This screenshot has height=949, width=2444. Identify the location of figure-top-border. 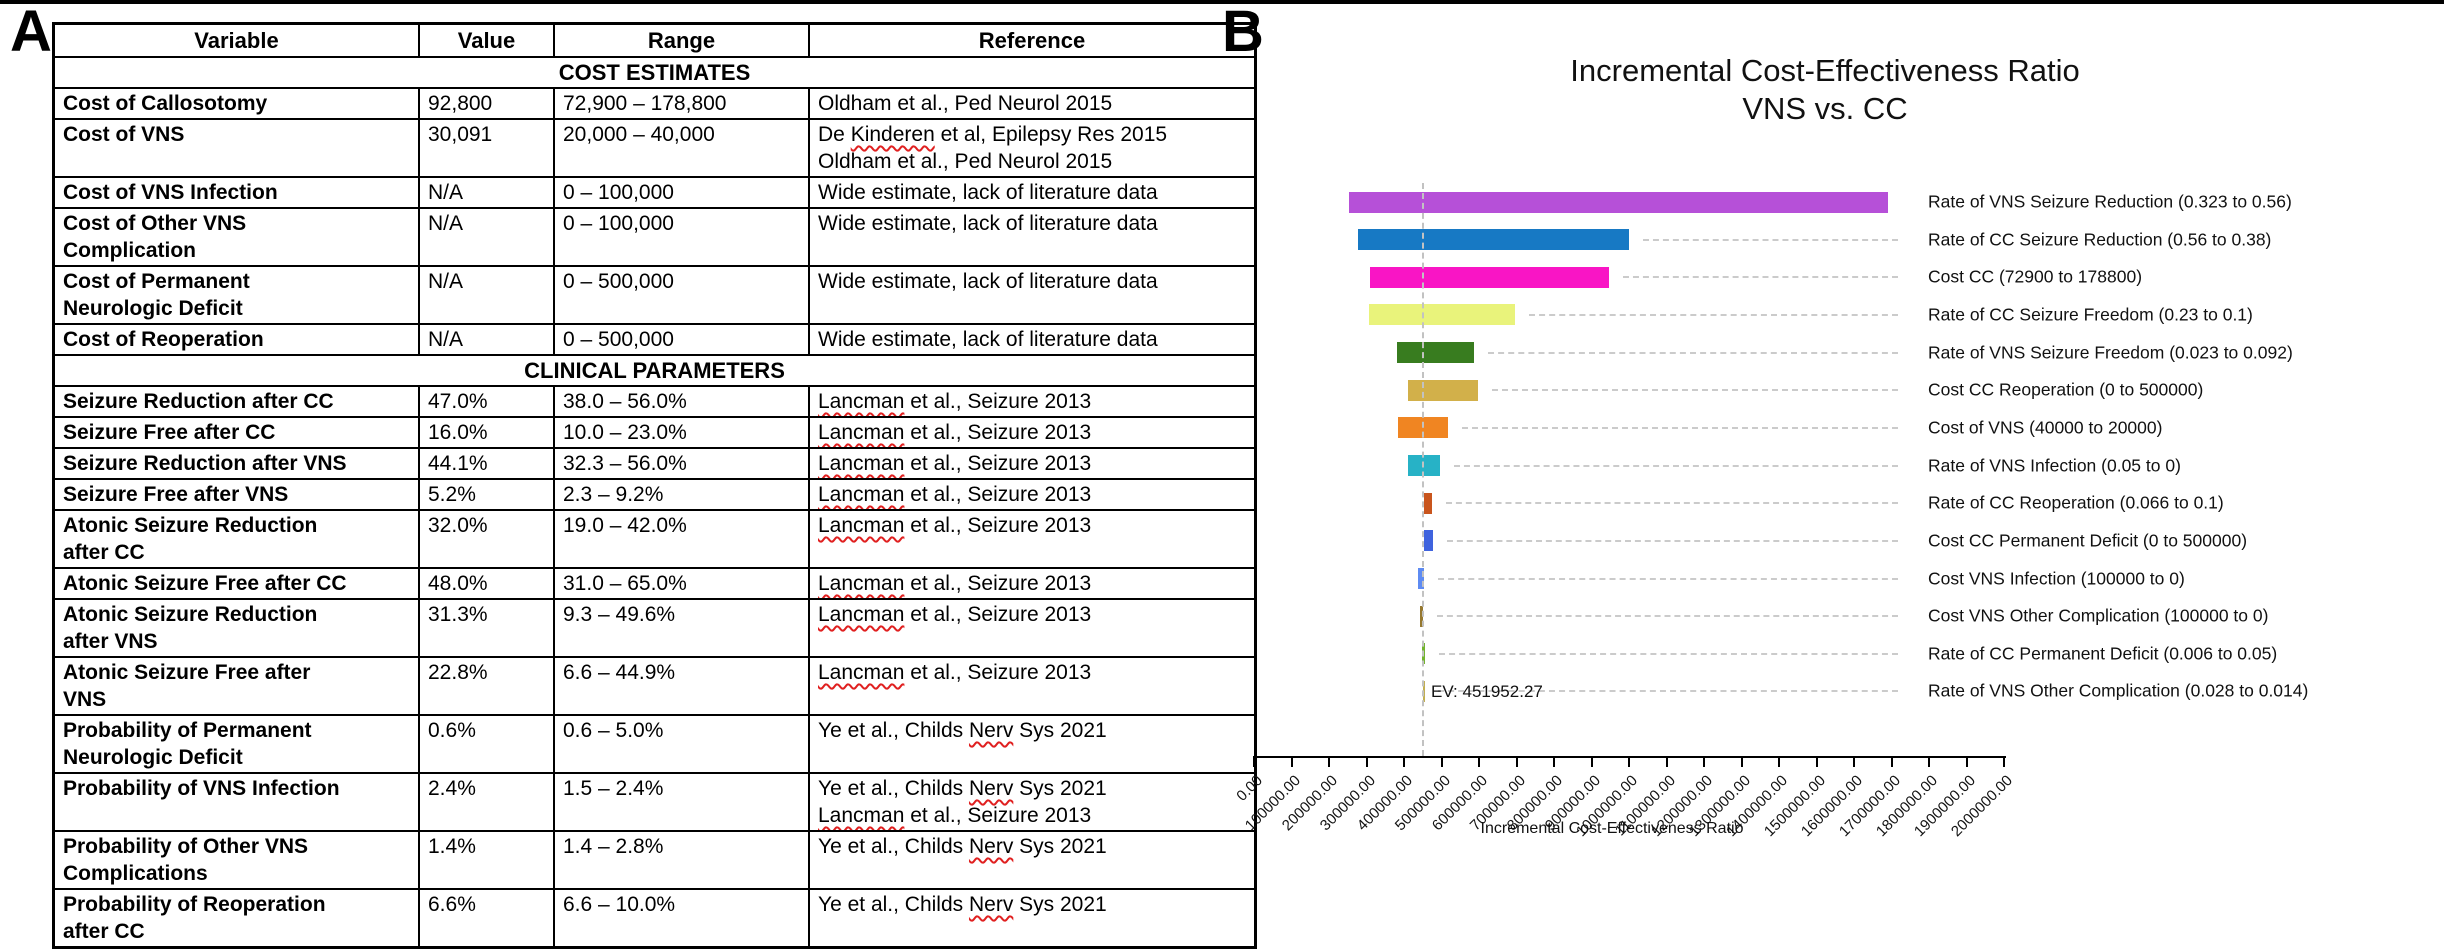
(1222, 2).